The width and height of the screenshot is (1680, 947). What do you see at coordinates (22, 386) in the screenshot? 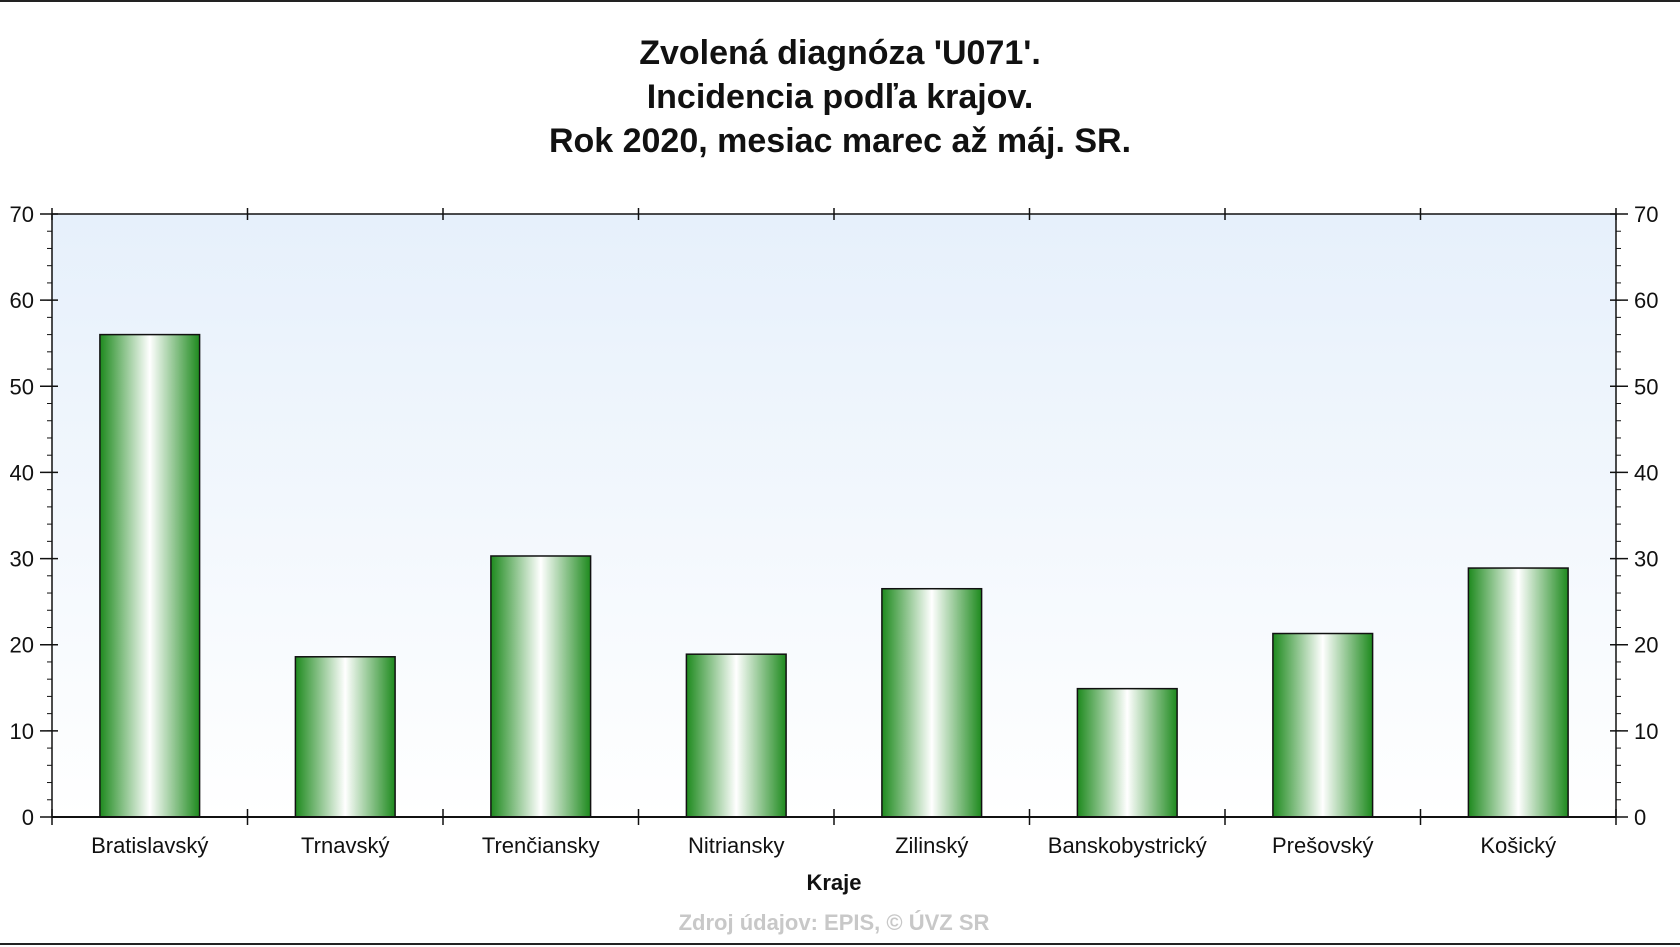
I see `y-tick-label-left-50: 50` at bounding box center [22, 386].